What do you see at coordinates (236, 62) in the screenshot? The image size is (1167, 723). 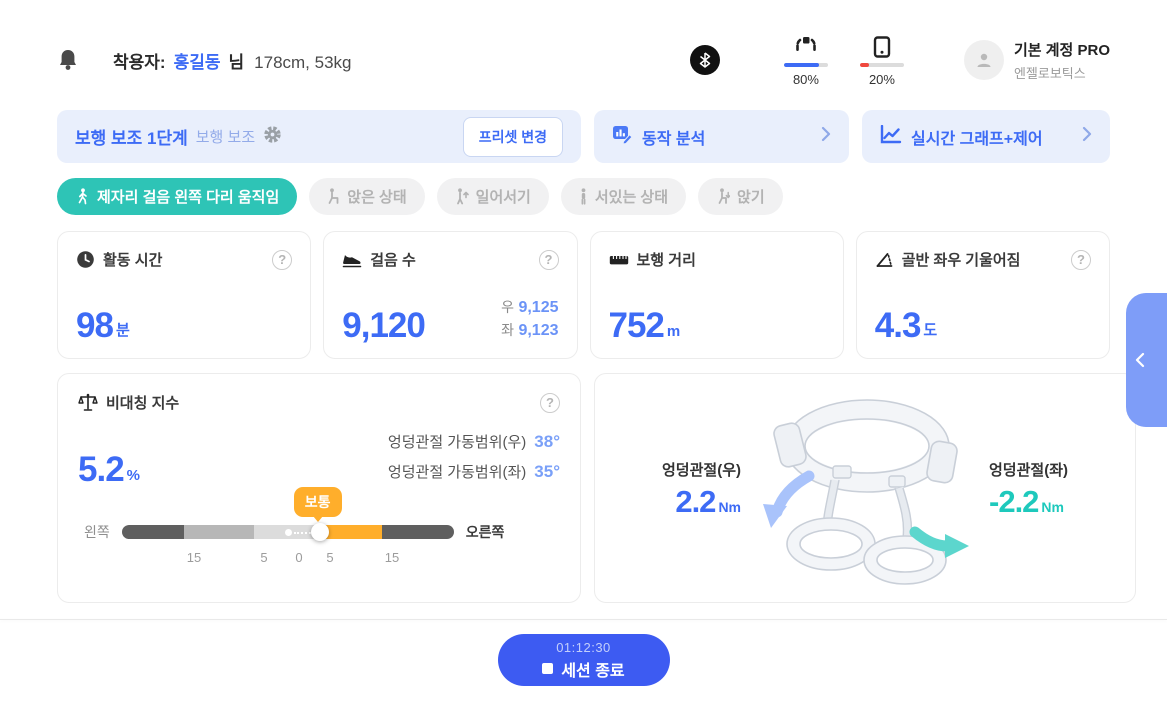 I see `wearer-suffix: 님` at bounding box center [236, 62].